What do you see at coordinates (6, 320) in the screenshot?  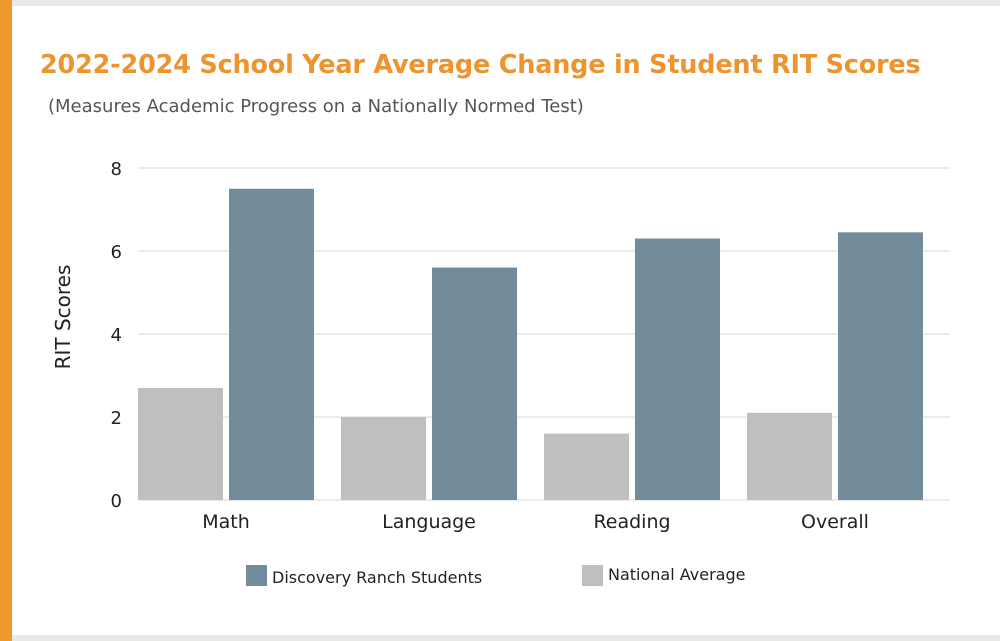 I see `accent-bar` at bounding box center [6, 320].